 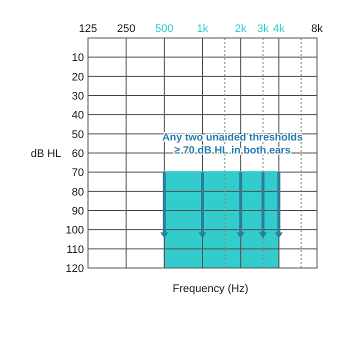 What do you see at coordinates (78, 212) in the screenshot?
I see `y-tick-label: 90` at bounding box center [78, 212].